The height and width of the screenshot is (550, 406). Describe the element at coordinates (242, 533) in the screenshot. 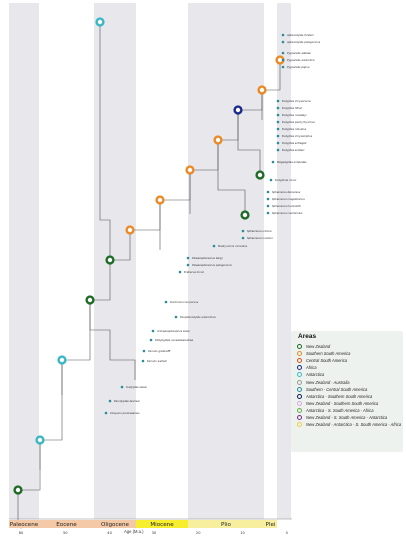

I see `tick-label: 10` at that location.